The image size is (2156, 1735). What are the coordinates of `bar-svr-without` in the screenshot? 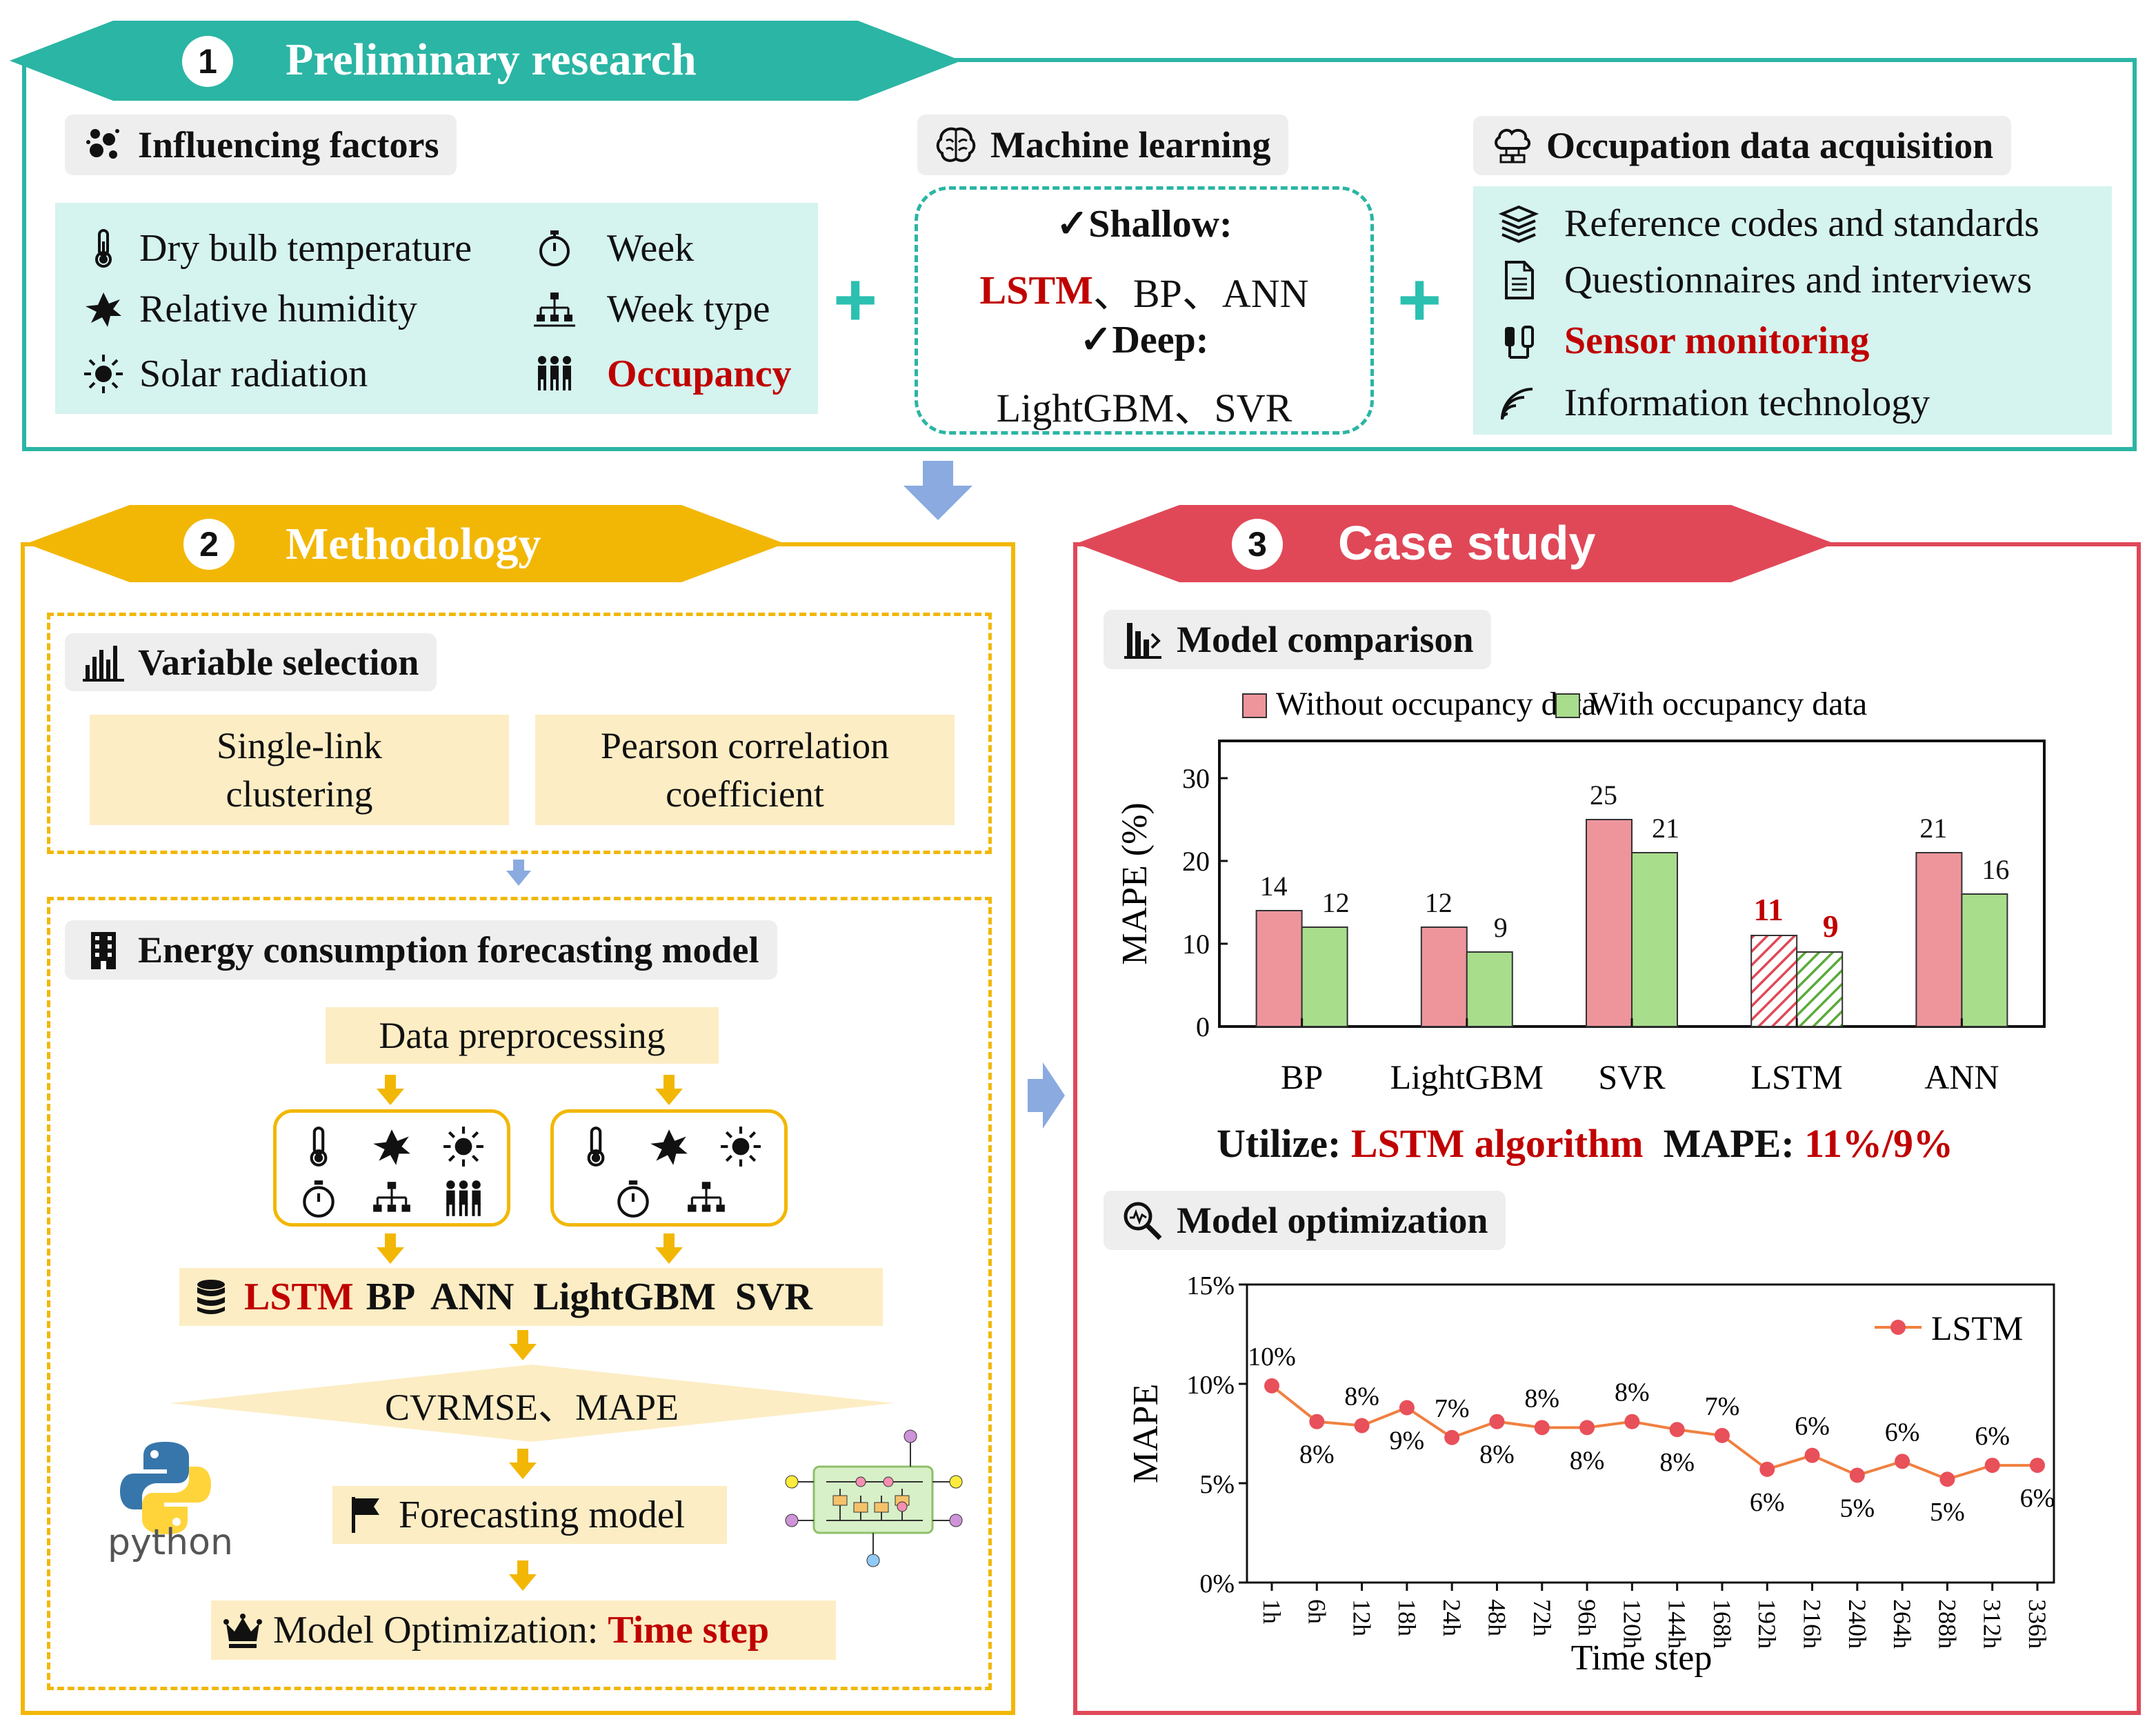 It's located at (1609, 923).